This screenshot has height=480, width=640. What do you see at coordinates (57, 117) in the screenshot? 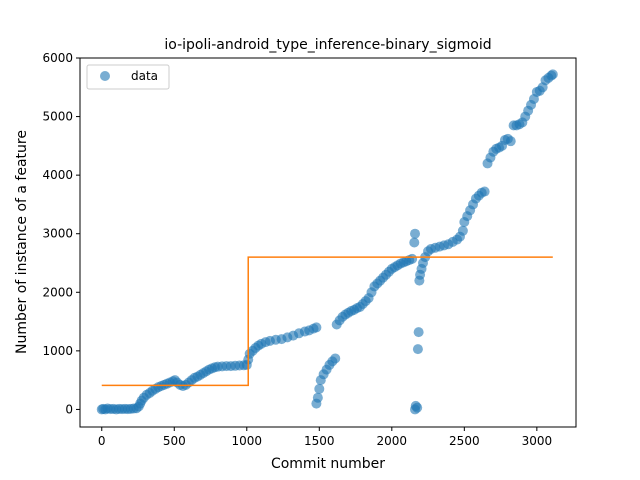
I see `y-tick-label: 5000` at bounding box center [57, 117].